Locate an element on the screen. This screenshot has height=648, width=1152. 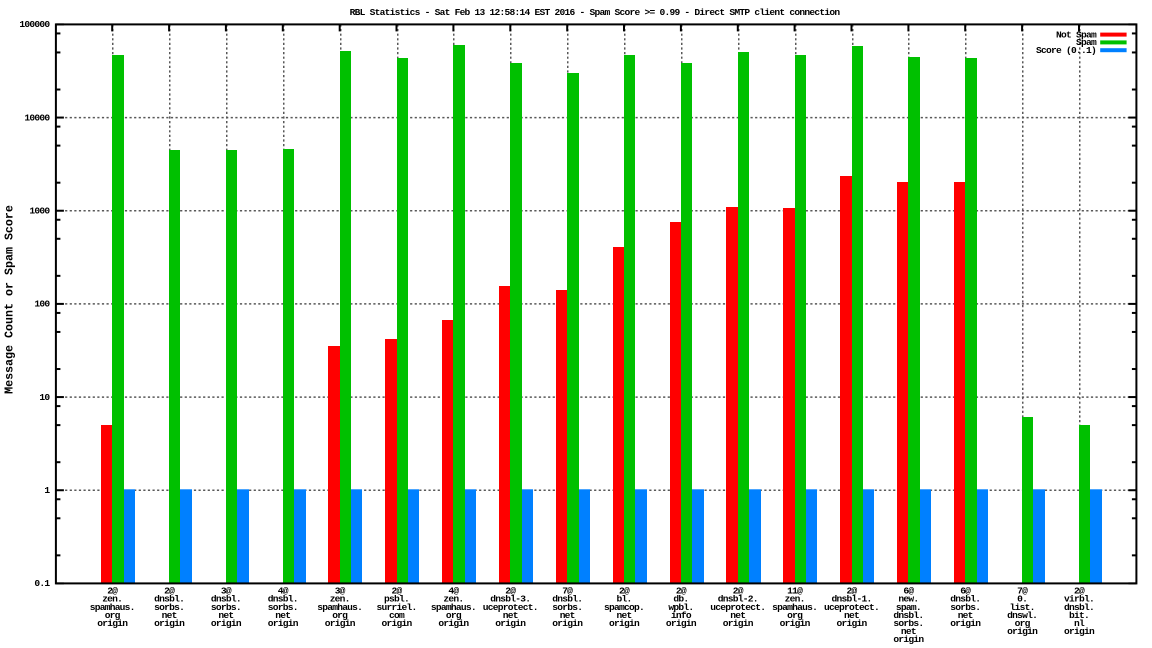
svg-text: db. is located at coordinates (680, 599).